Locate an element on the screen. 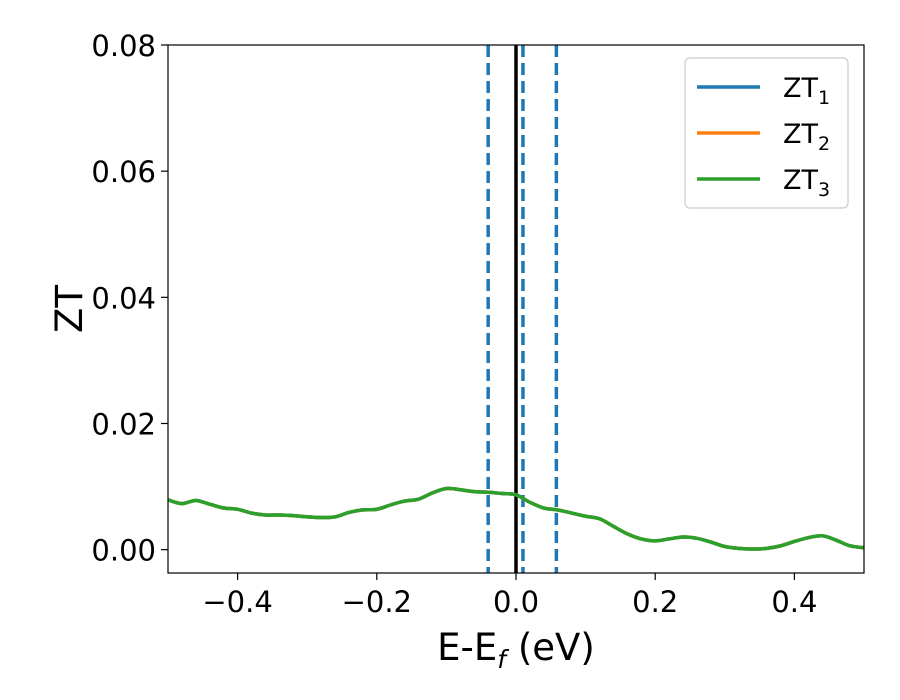  legend-label-1: ZT1 is located at coordinates (806, 91).